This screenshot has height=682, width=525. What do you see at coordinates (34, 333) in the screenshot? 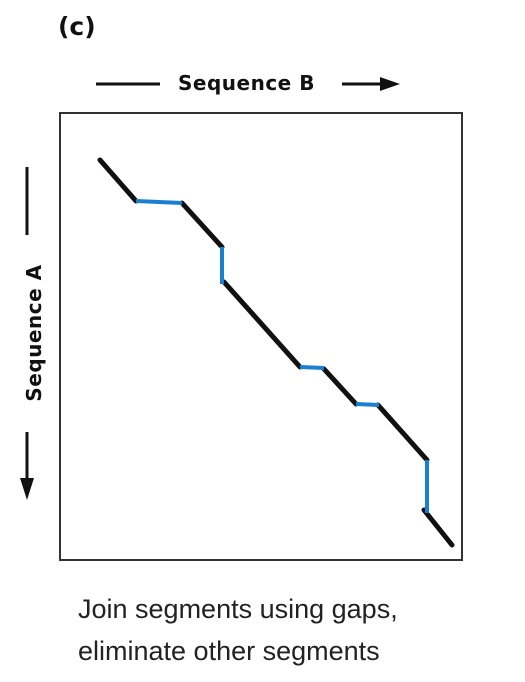
I see `y-axis-label: Sequence A` at bounding box center [34, 333].